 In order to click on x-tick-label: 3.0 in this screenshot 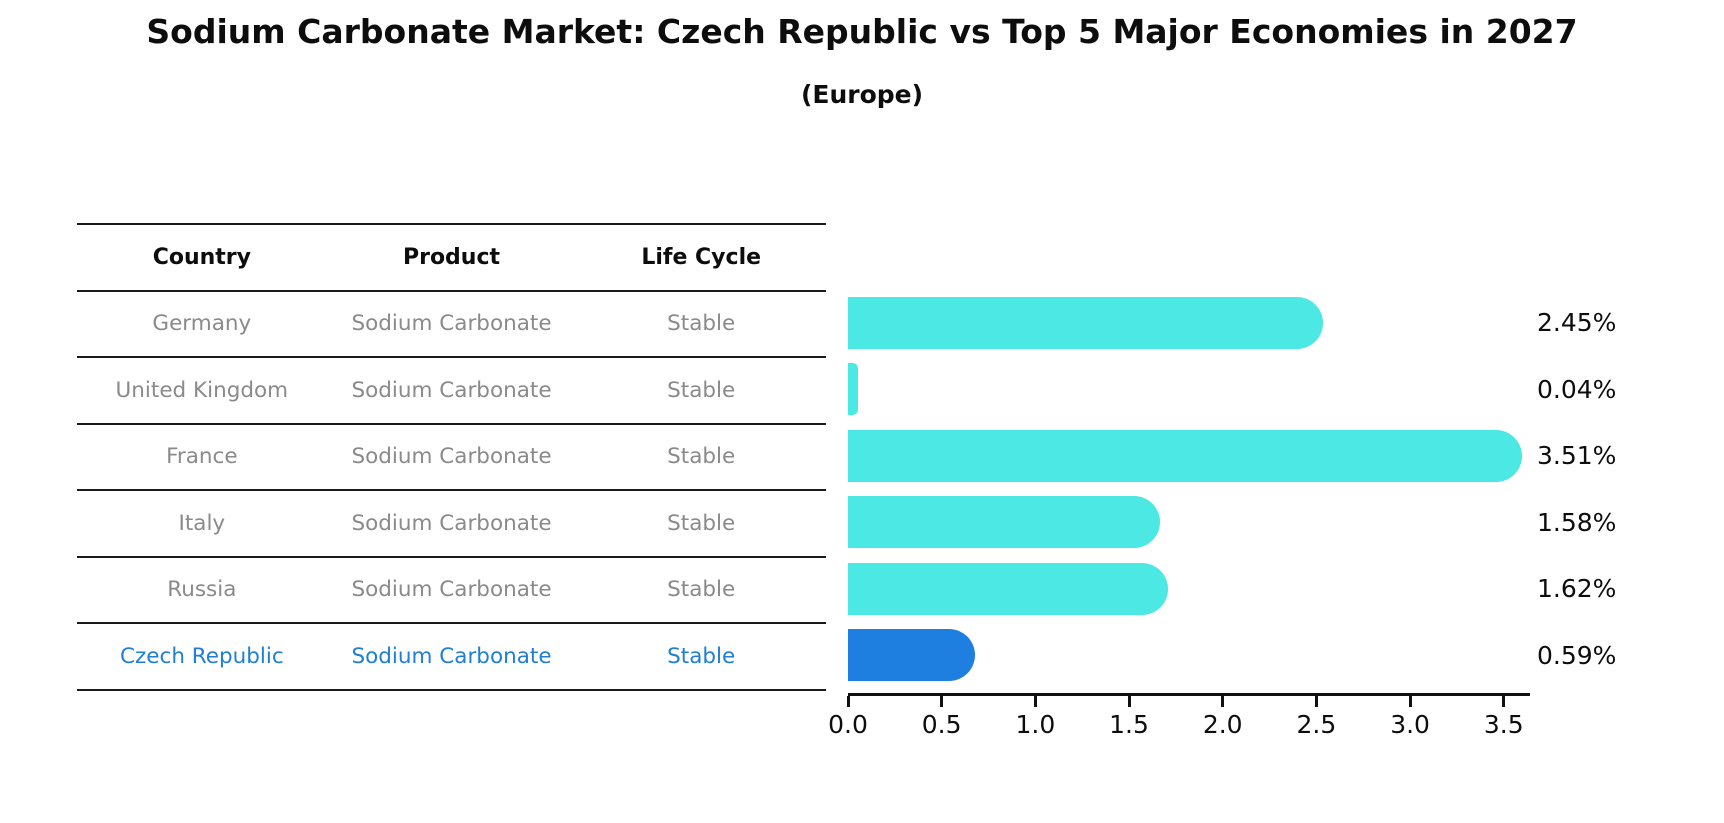, I will do `click(1410, 724)`.